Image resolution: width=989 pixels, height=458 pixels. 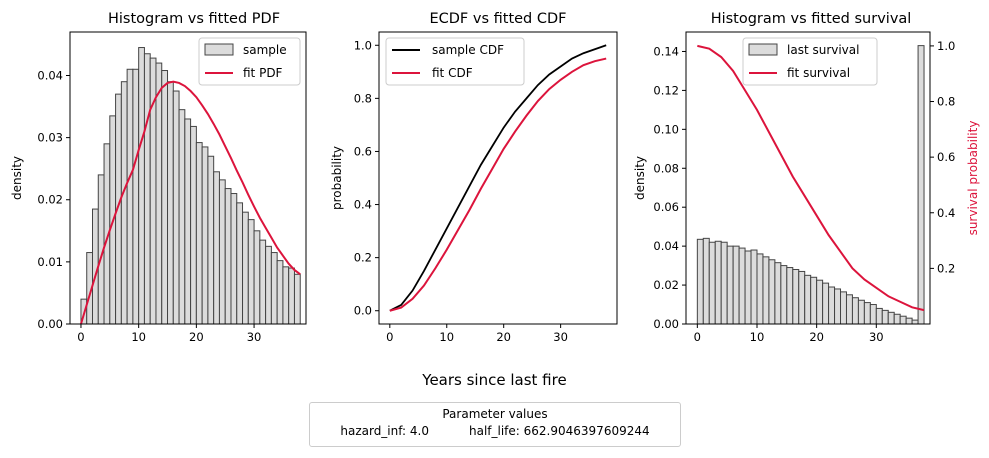 What do you see at coordinates (495, 414) in the screenshot?
I see `parameter-box-title: Parameter values` at bounding box center [495, 414].